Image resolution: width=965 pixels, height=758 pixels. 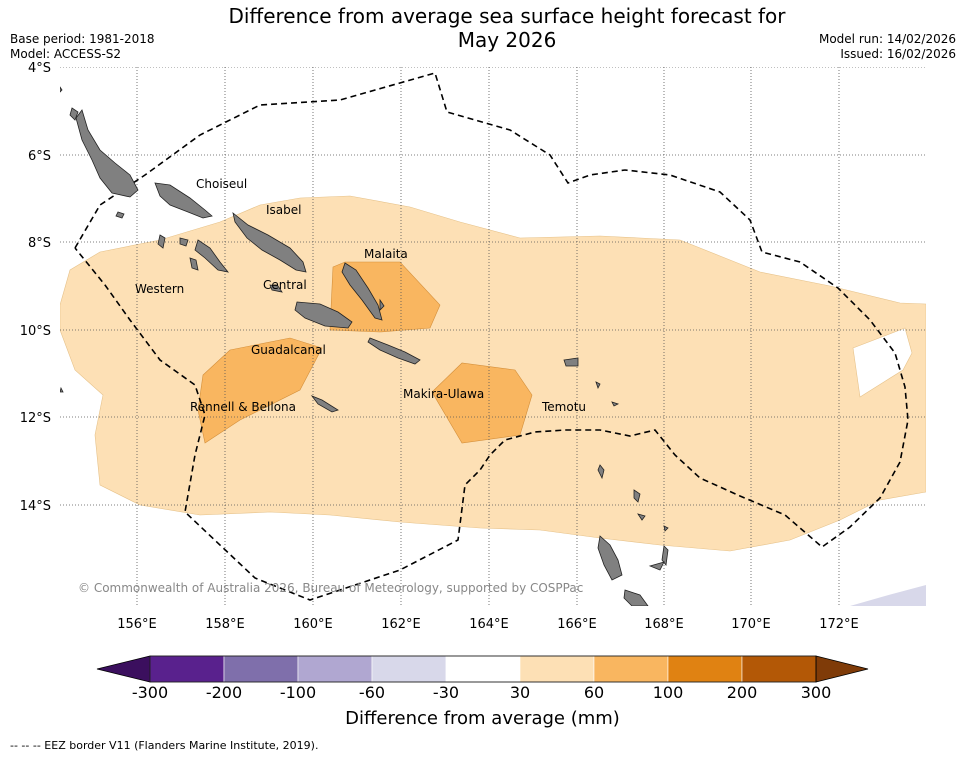 What do you see at coordinates (324, 404) in the screenshot?
I see `island-rennell` at bounding box center [324, 404].